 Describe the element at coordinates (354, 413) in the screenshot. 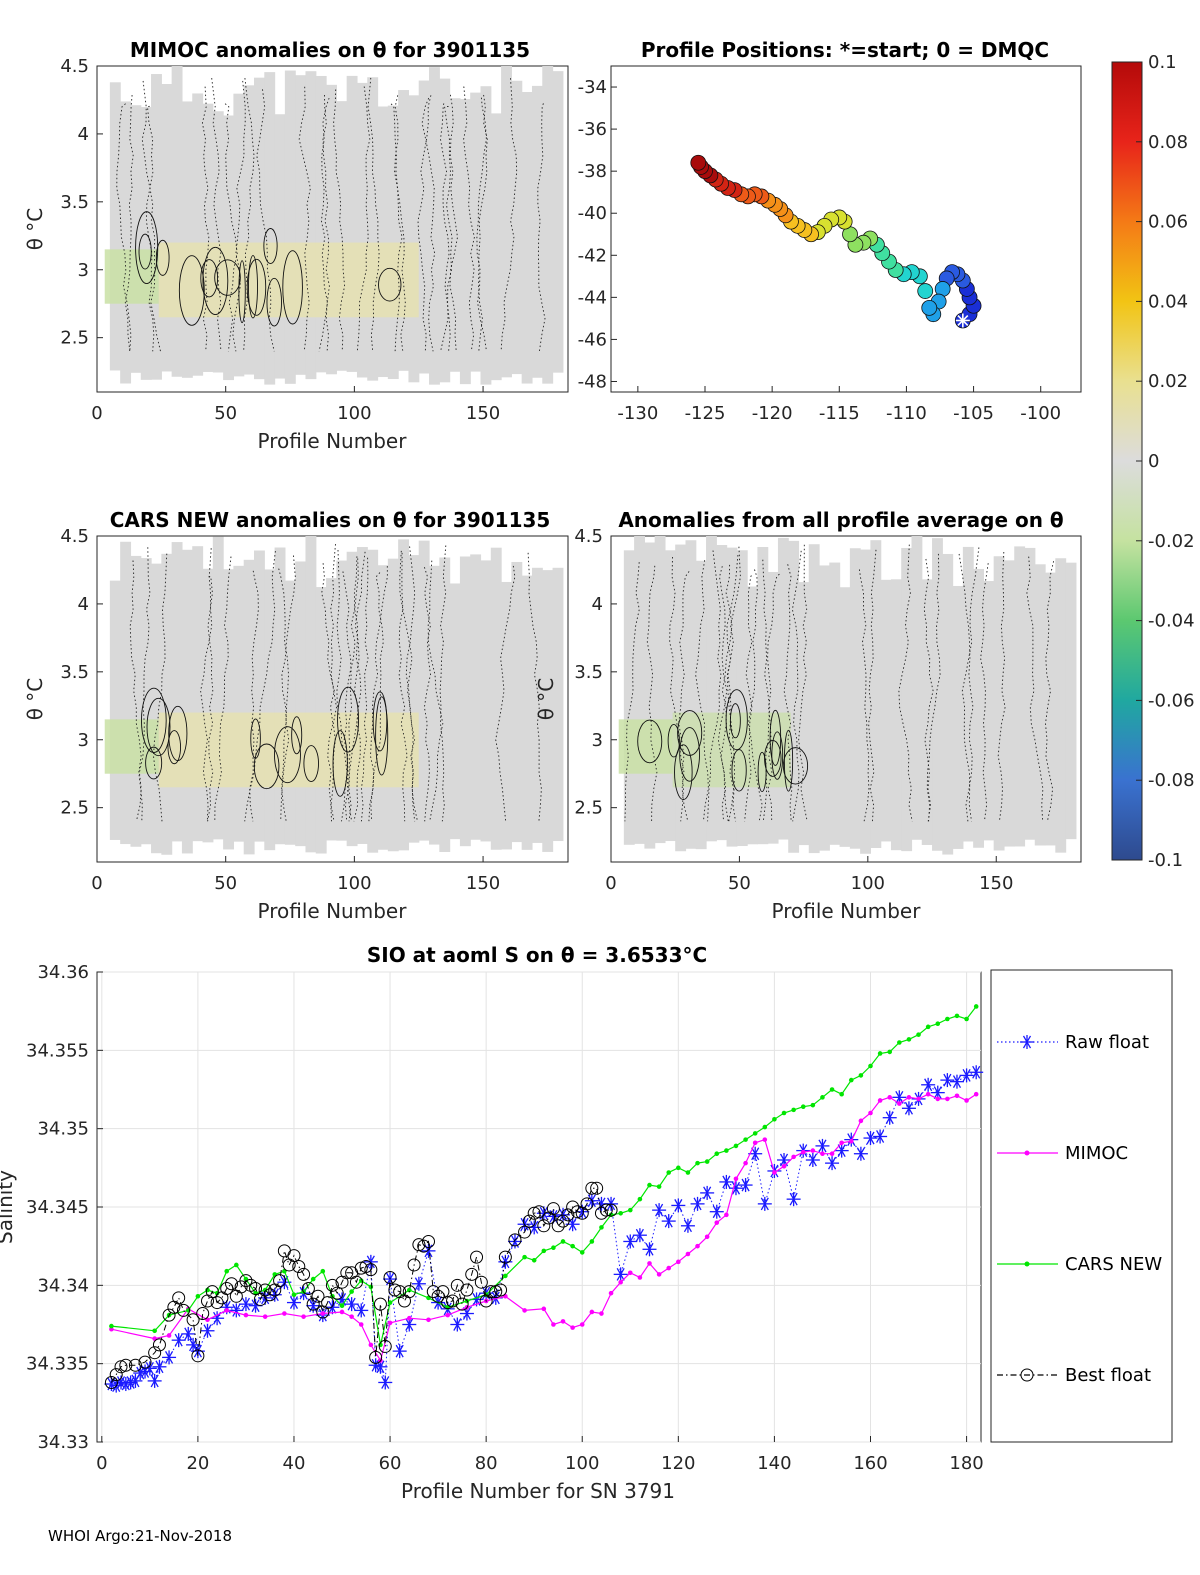

I see `mimoc-xtick-label: 100` at that location.